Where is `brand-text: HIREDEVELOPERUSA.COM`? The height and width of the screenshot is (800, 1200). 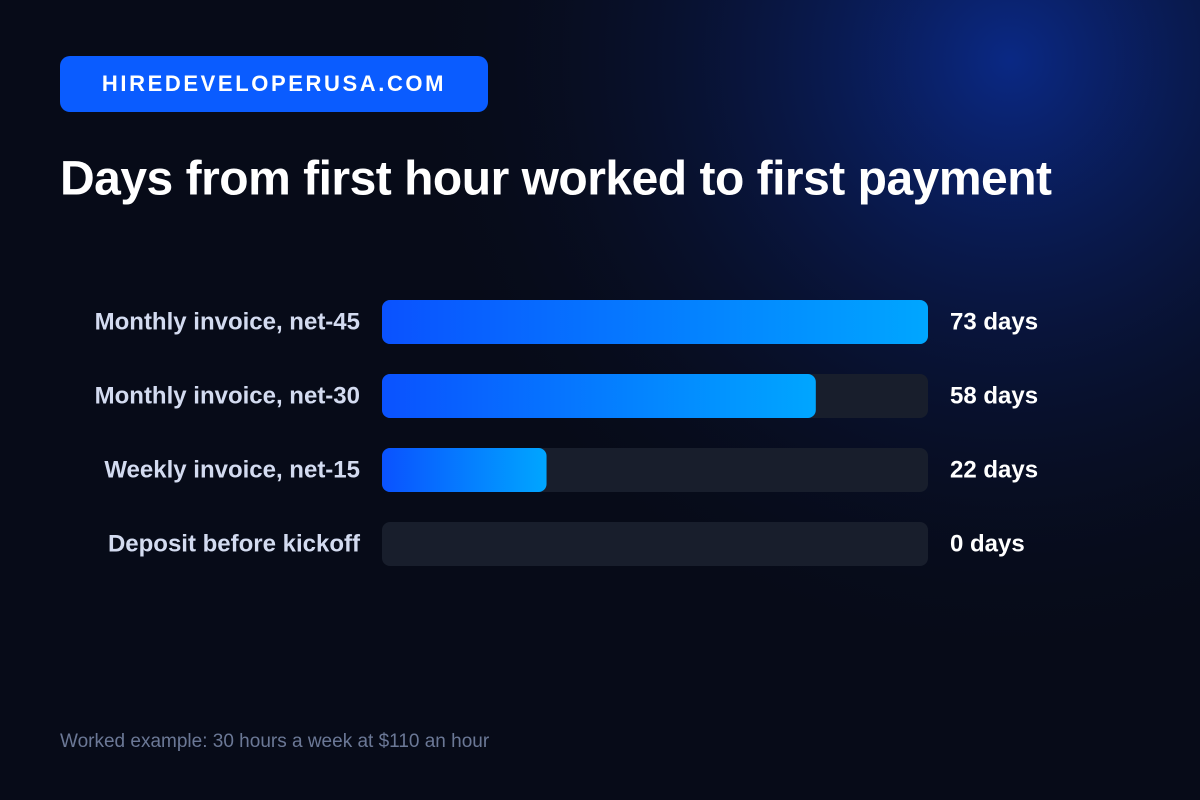 brand-text: HIREDEVELOPERUSA.COM is located at coordinates (274, 83).